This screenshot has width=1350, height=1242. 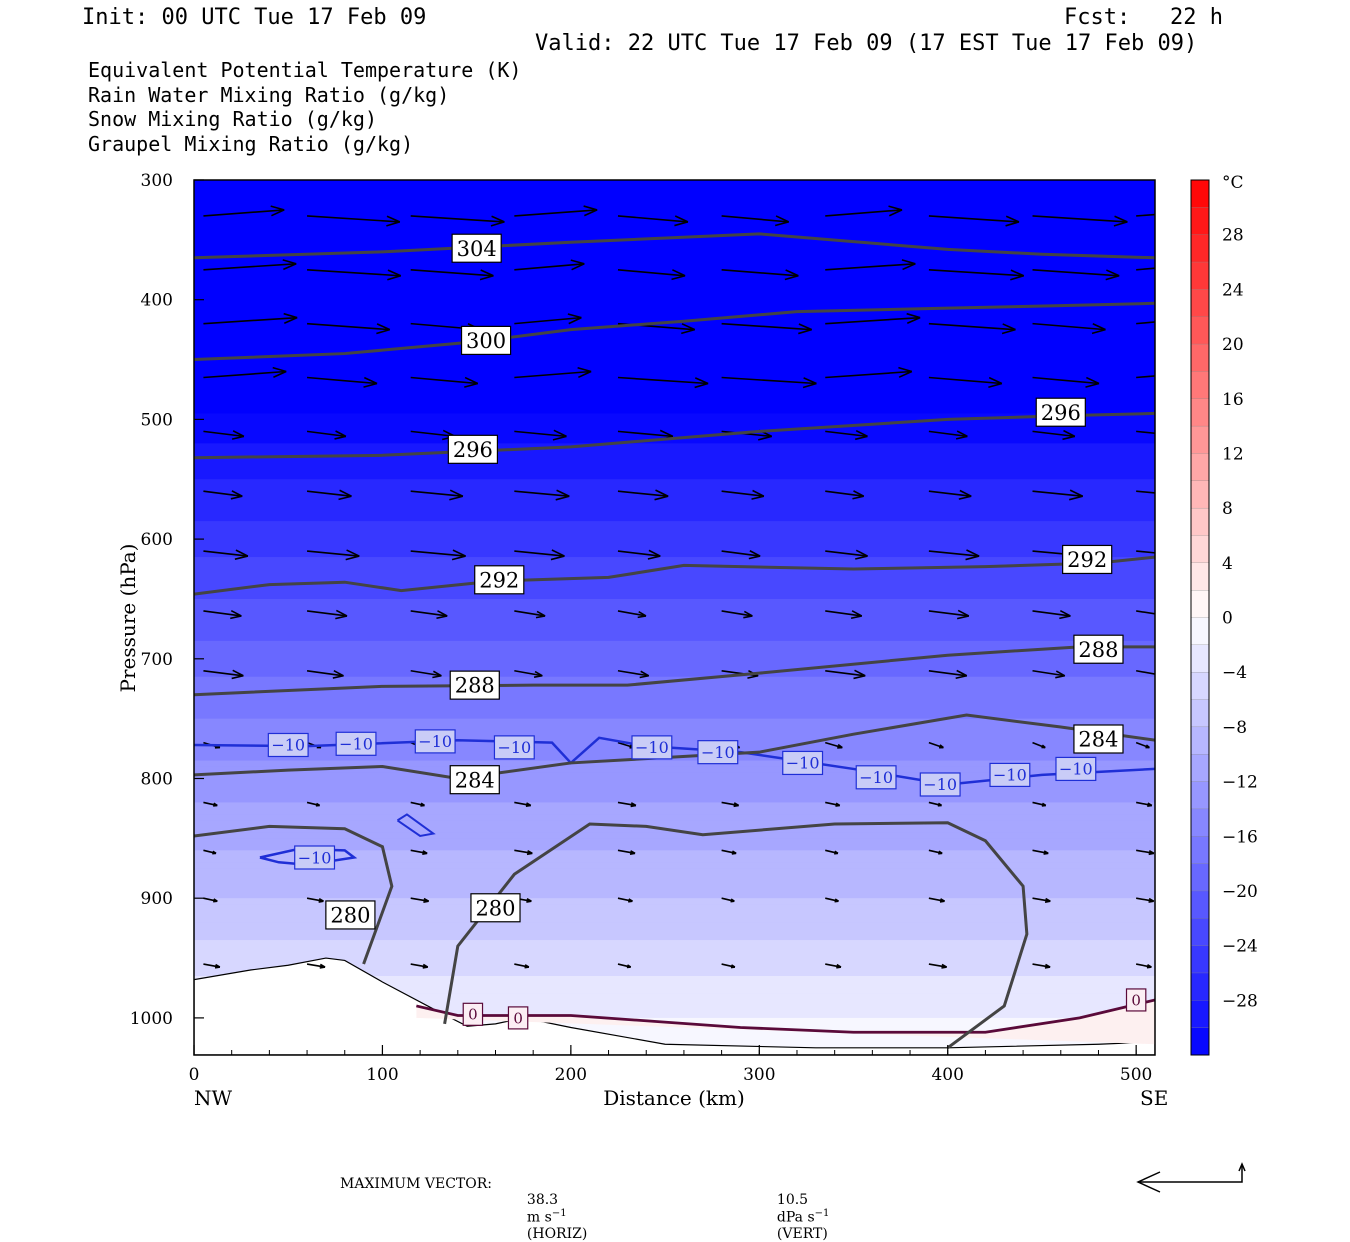 I want to click on y-tick-label: 300, so click(x=157, y=181).